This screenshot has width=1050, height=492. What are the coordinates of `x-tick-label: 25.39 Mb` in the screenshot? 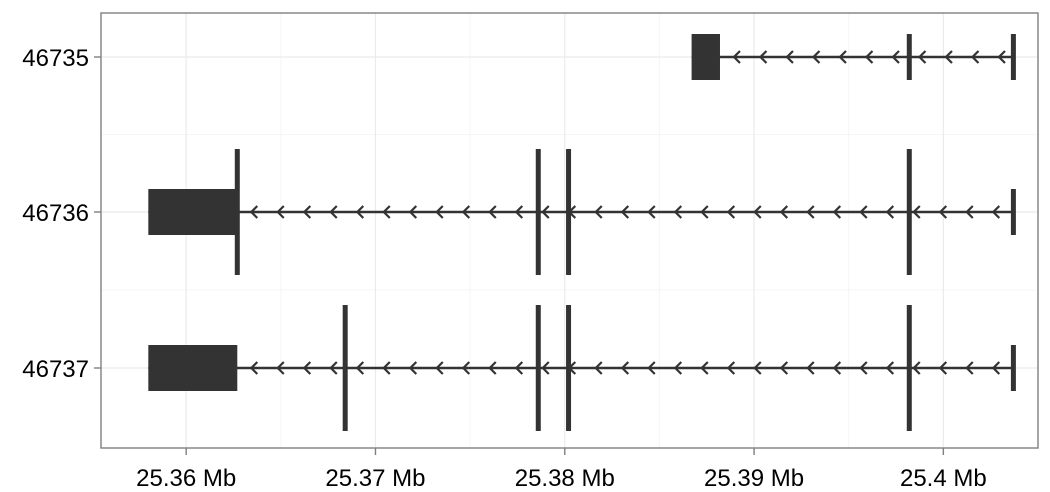 It's located at (754, 478).